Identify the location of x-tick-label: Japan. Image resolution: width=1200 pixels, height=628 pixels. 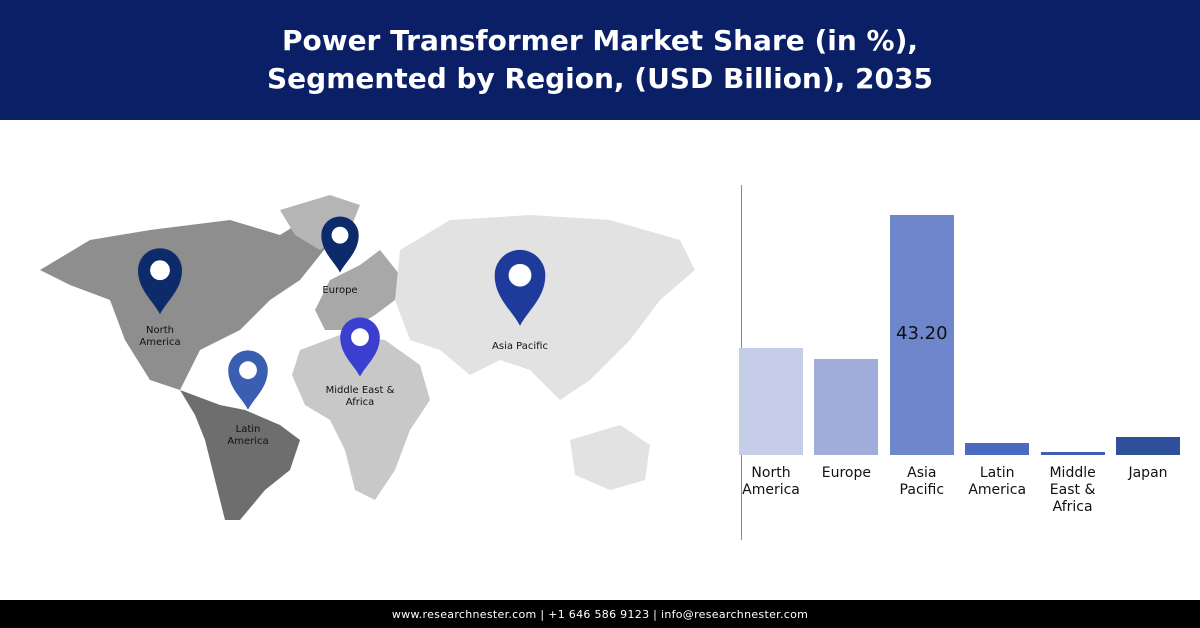
(1148, 473).